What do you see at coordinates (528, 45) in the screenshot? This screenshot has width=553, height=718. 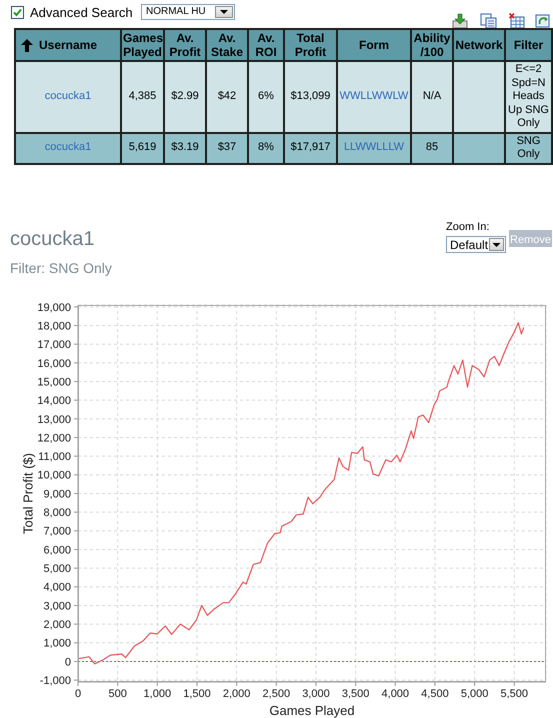 I see `category-label: Filter` at bounding box center [528, 45].